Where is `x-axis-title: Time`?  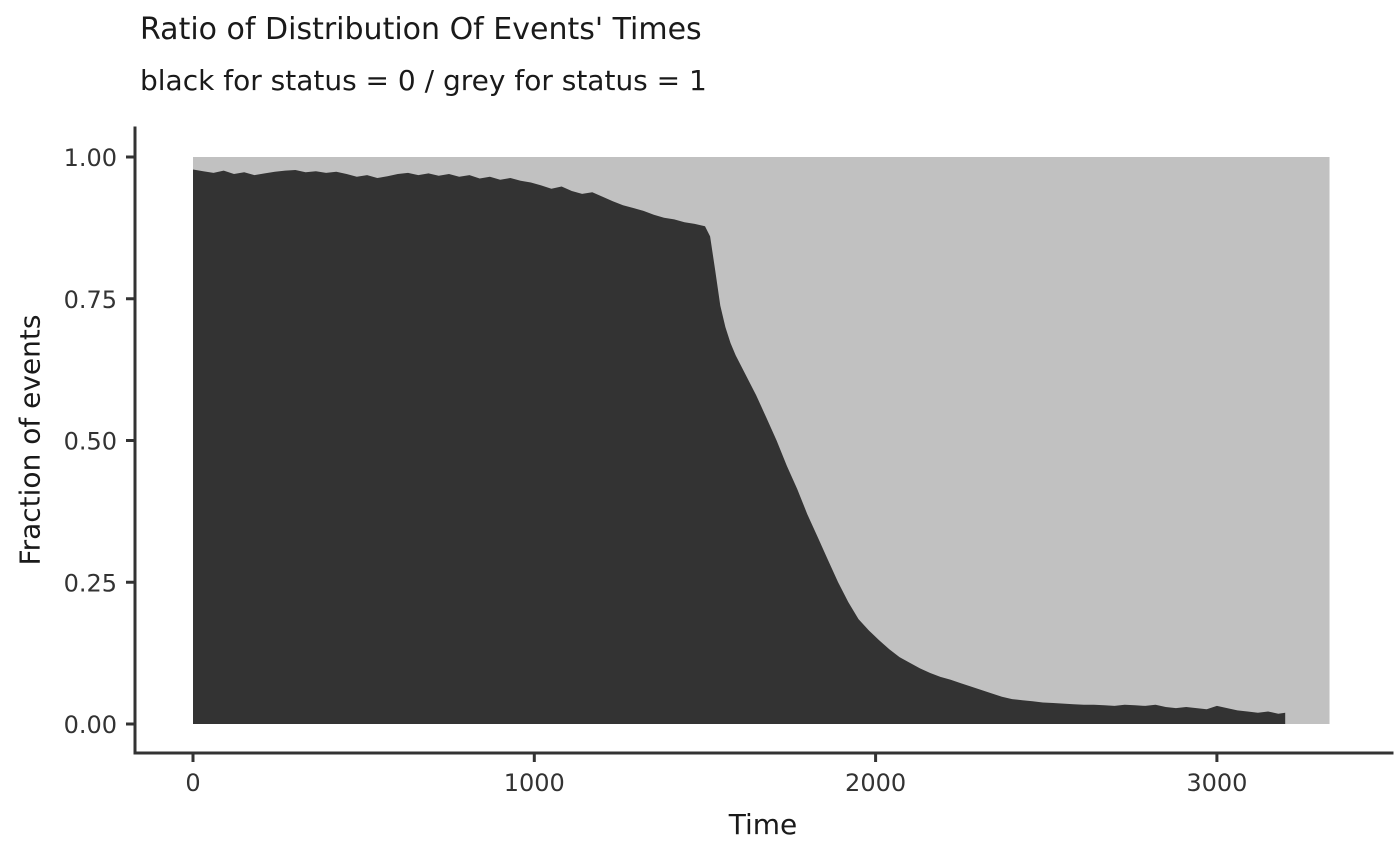 x-axis-title: Time is located at coordinates (763, 824).